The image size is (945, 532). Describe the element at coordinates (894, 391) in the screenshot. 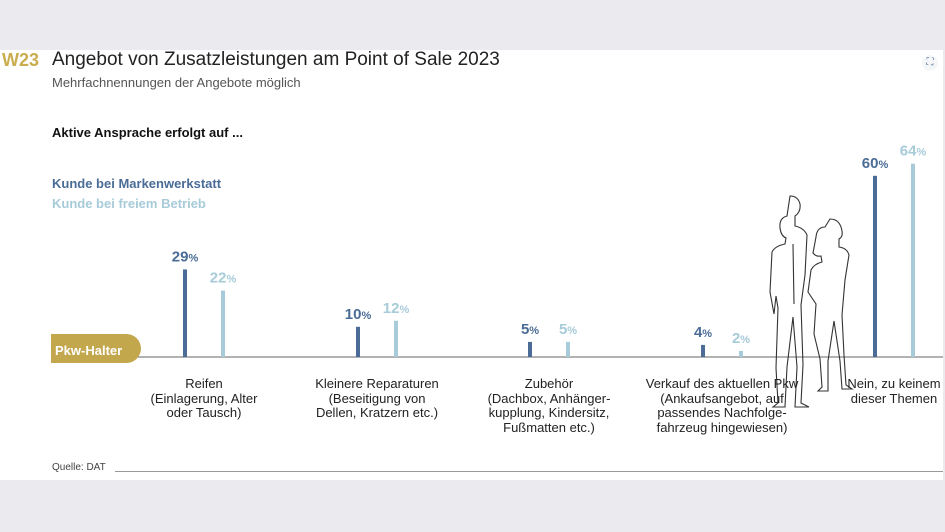

I see `category-label: Nein, zu keinem dieser Themen` at that location.